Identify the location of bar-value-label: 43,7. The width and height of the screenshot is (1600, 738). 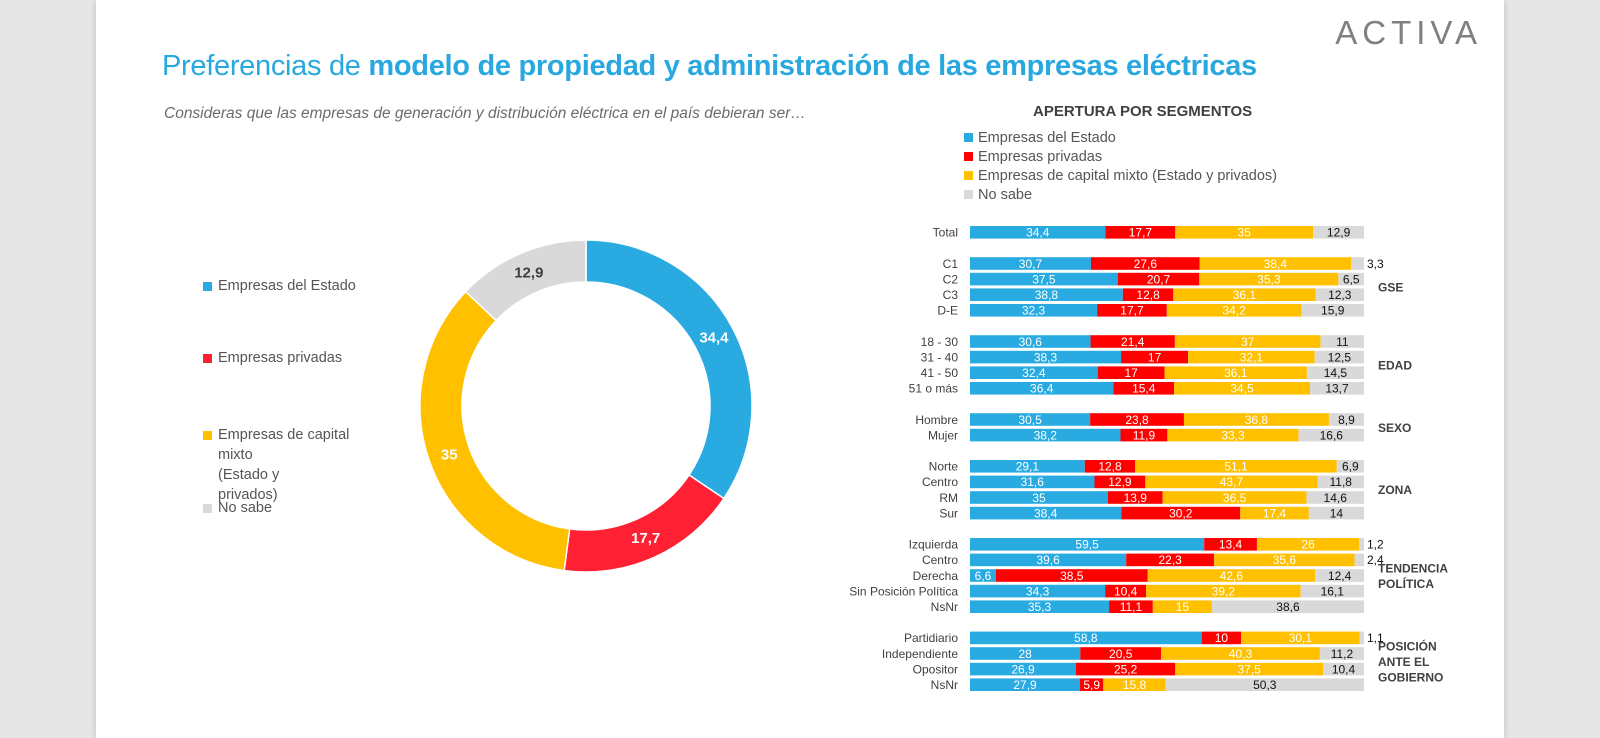
(1232, 482).